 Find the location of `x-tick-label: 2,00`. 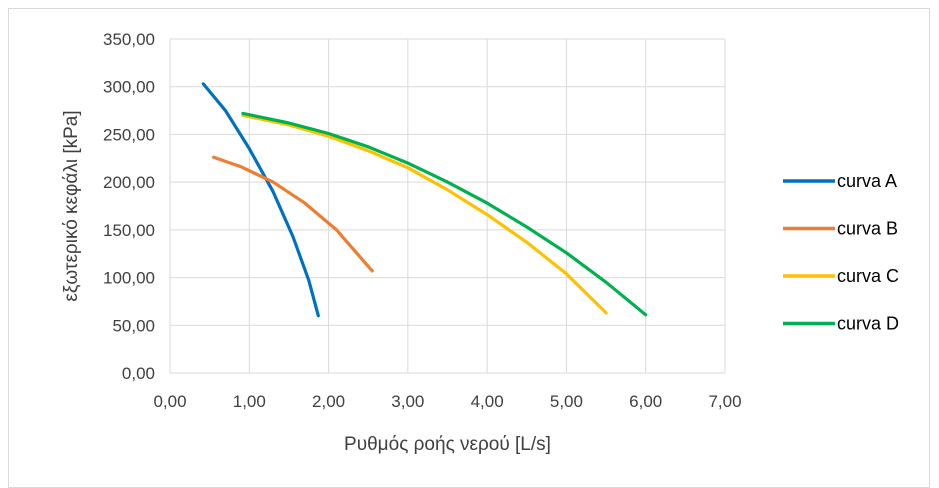

x-tick-label: 2,00 is located at coordinates (328, 401).